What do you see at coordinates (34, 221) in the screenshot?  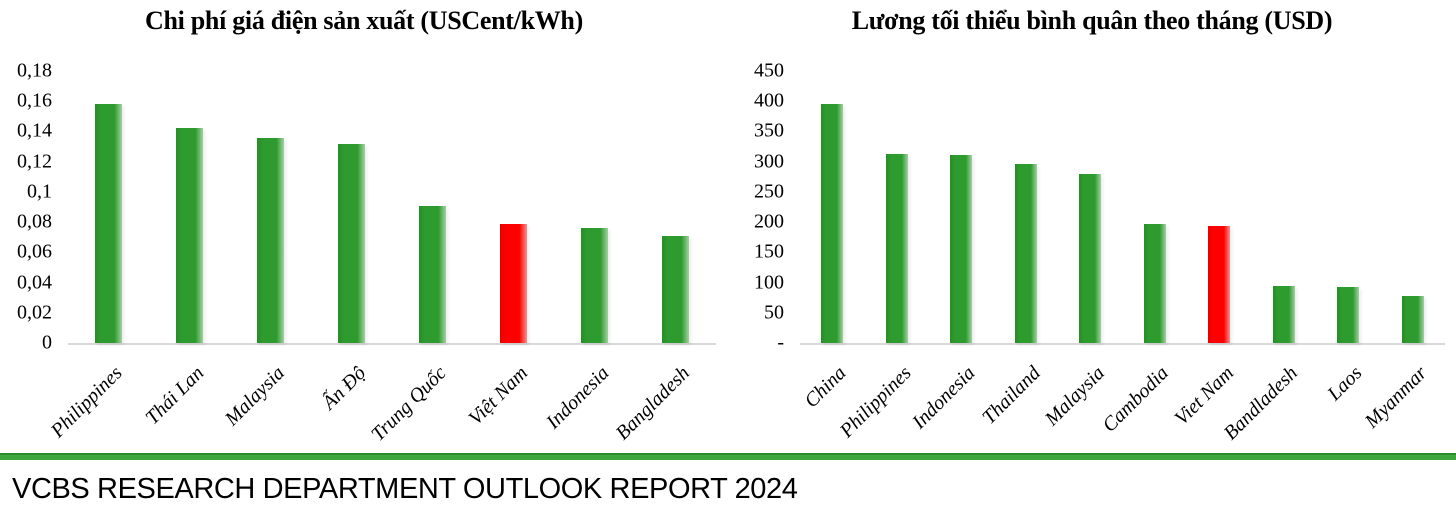 I see `y-tick-label: 0,08` at bounding box center [34, 221].